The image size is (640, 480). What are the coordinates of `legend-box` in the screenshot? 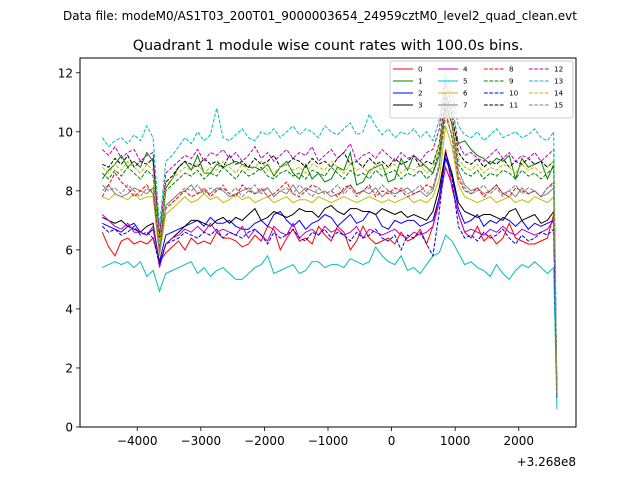 It's located at (481, 89).